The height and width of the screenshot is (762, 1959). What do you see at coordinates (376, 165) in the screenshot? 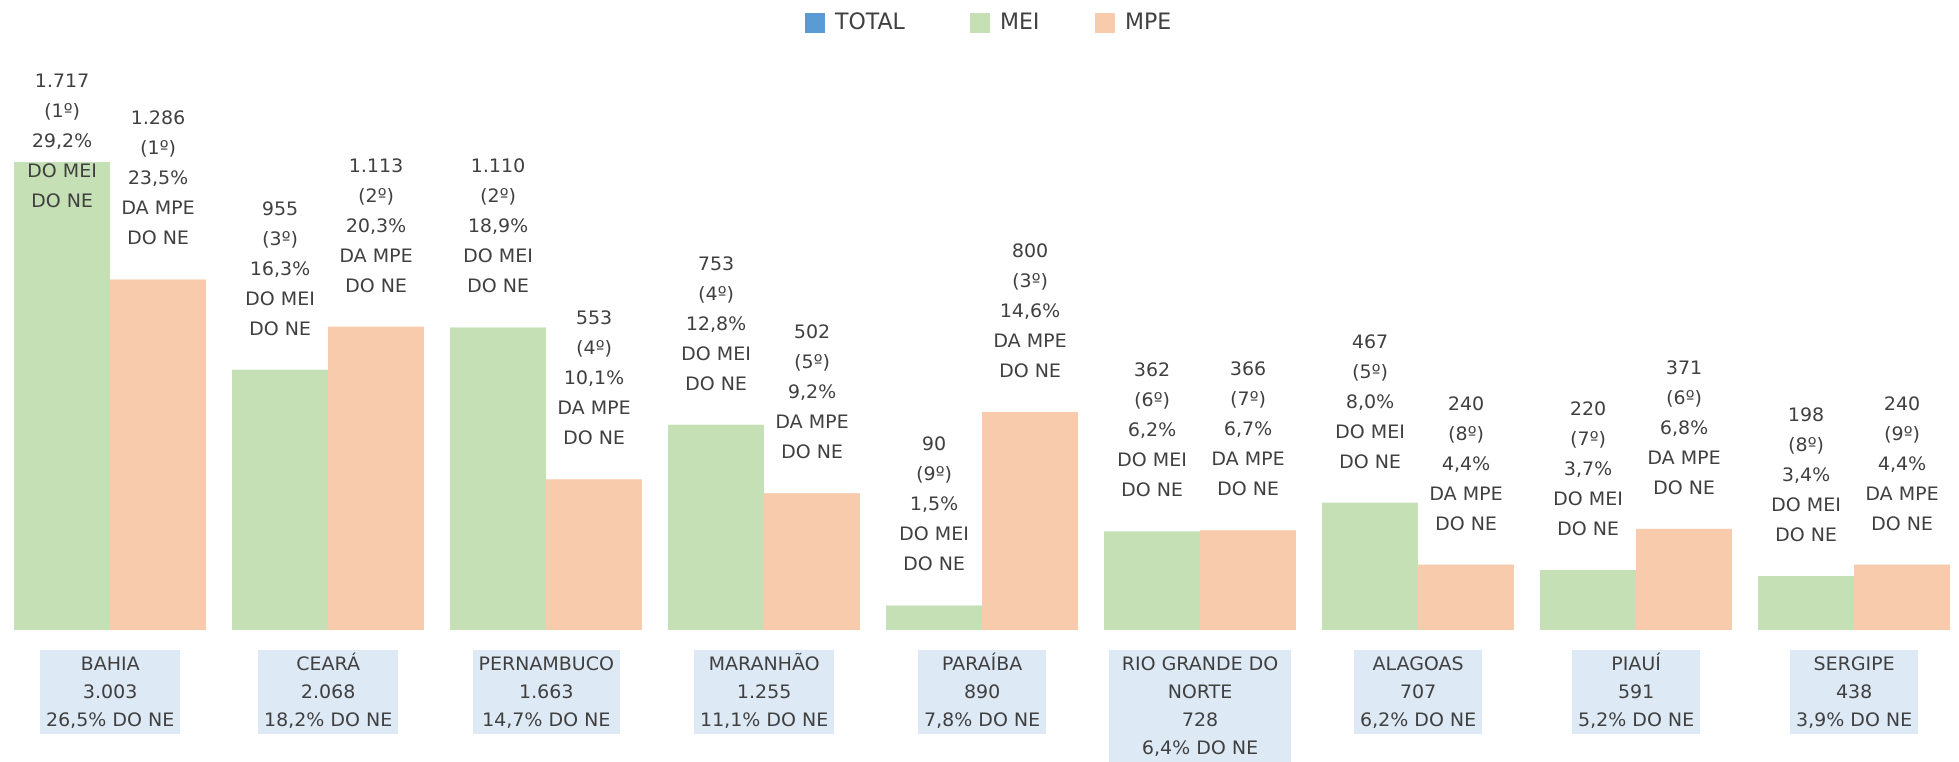
I see `value-label: 1.113` at bounding box center [376, 165].